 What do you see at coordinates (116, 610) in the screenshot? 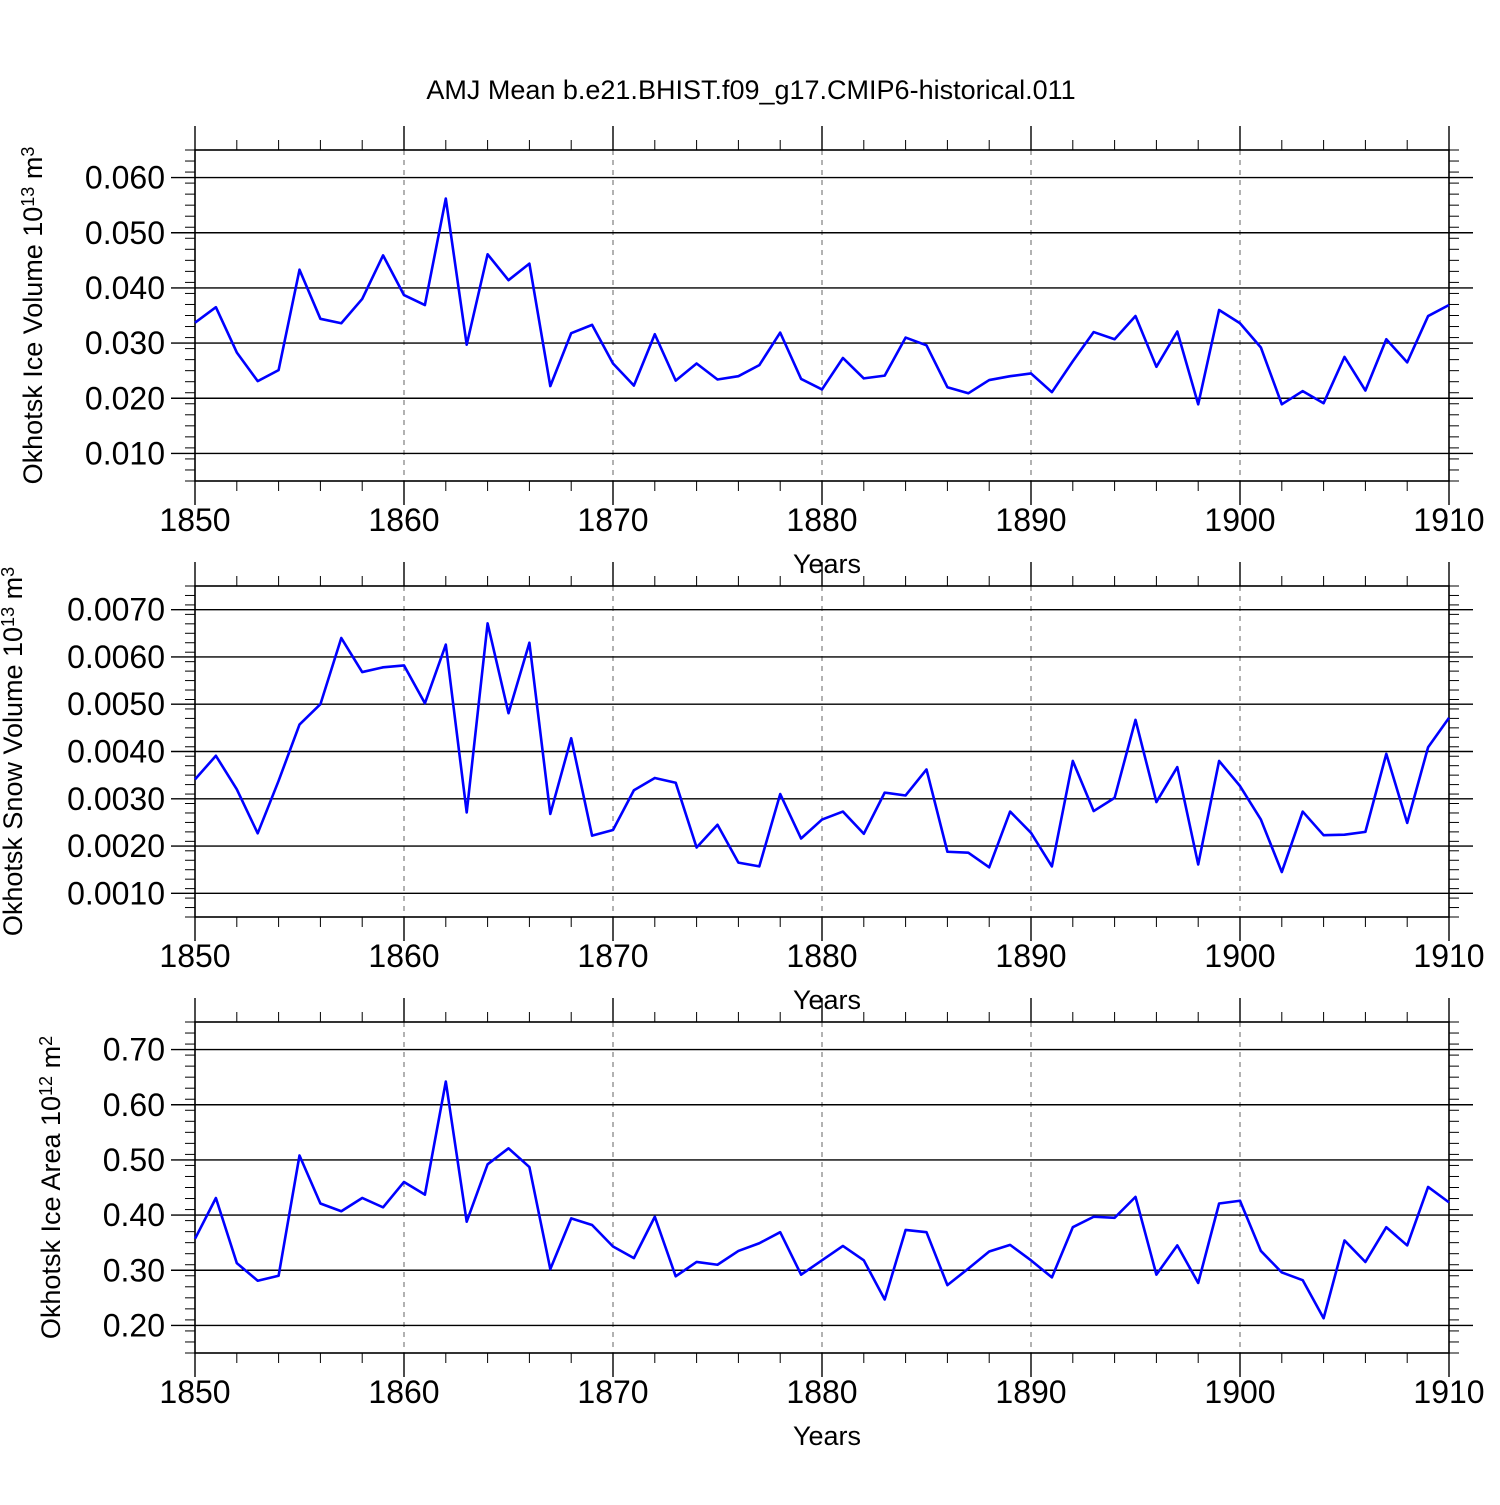
I see `y-tick-label: 0.0070` at bounding box center [116, 610].